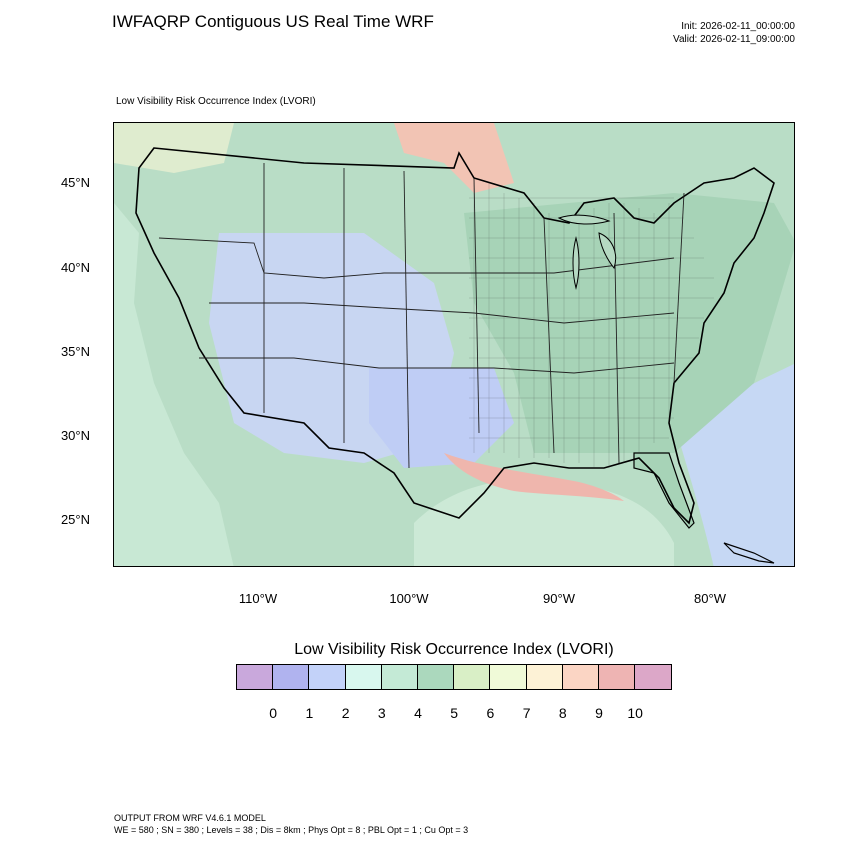  What do you see at coordinates (75, 351) in the screenshot?
I see `lat-label-35: 35°N` at bounding box center [75, 351].